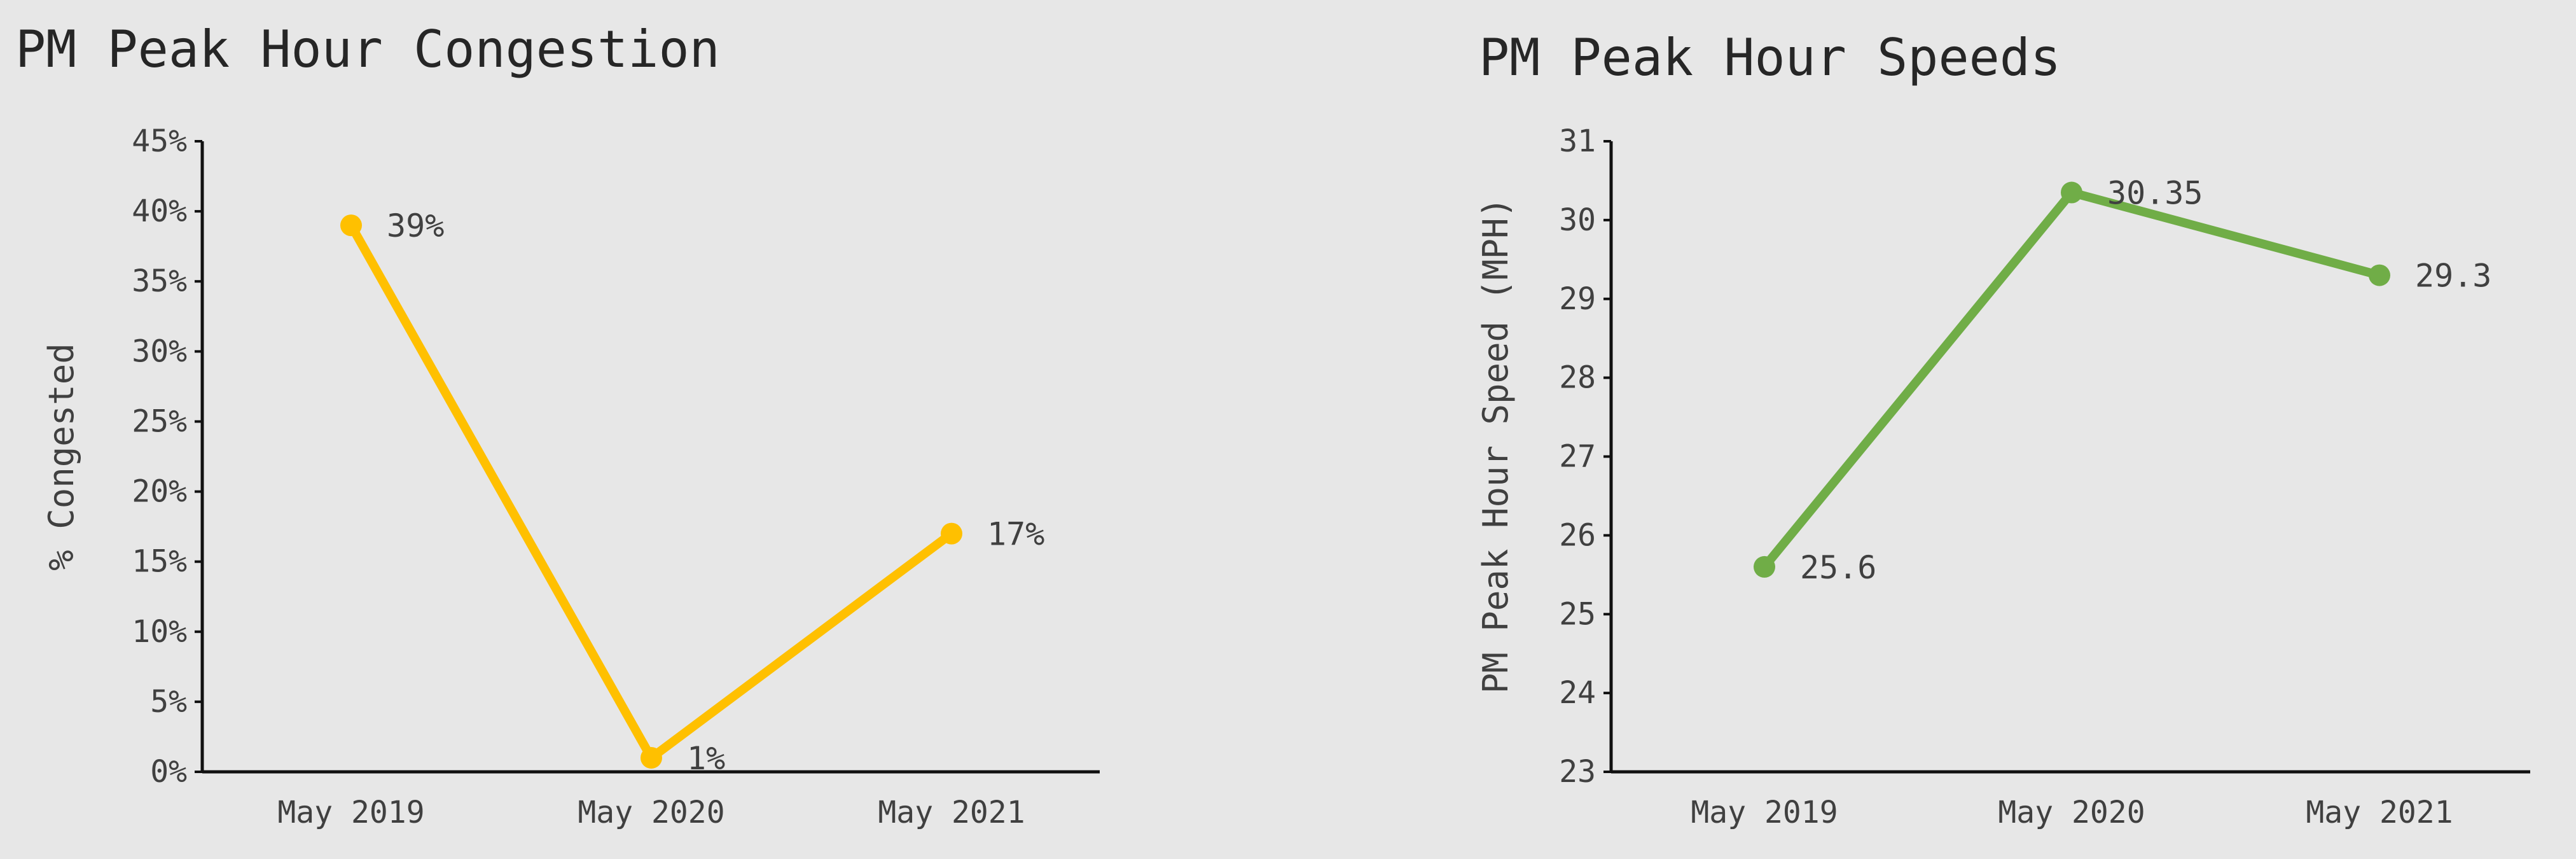  What do you see at coordinates (415, 225) in the screenshot?
I see `data-label: 39%` at bounding box center [415, 225].